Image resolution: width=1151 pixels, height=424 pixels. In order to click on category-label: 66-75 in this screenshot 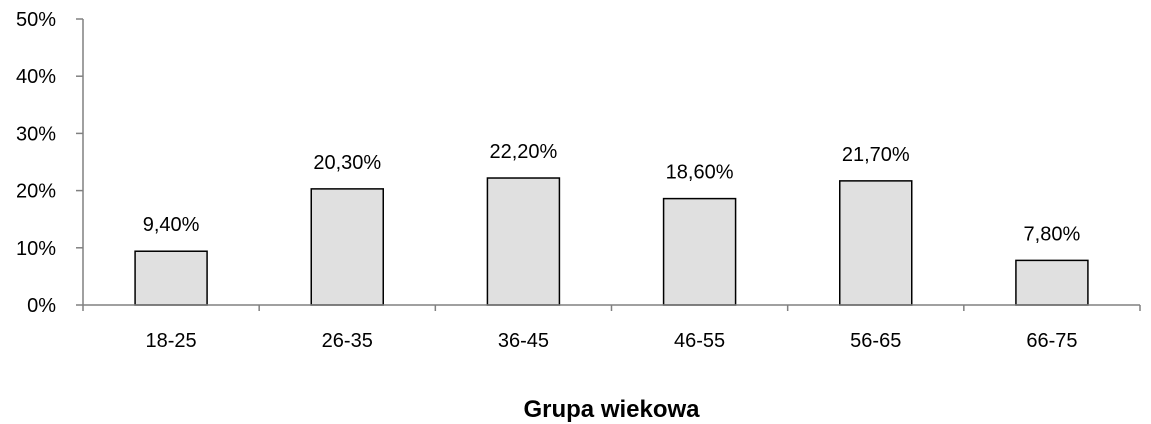, I will do `click(1051, 341)`.